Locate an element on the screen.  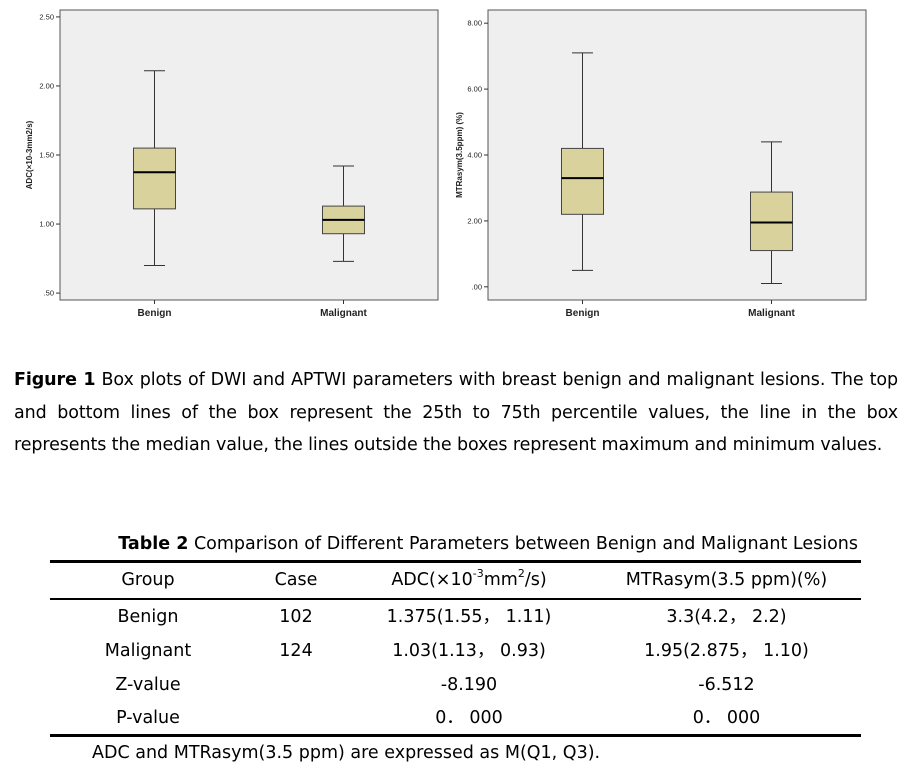
table-title-label: Table 2 is located at coordinates (153, 544).